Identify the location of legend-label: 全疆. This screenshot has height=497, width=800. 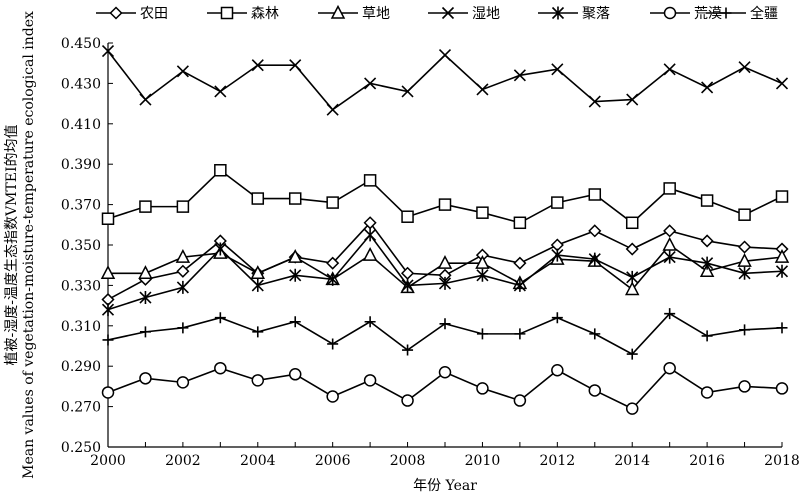
(764, 13).